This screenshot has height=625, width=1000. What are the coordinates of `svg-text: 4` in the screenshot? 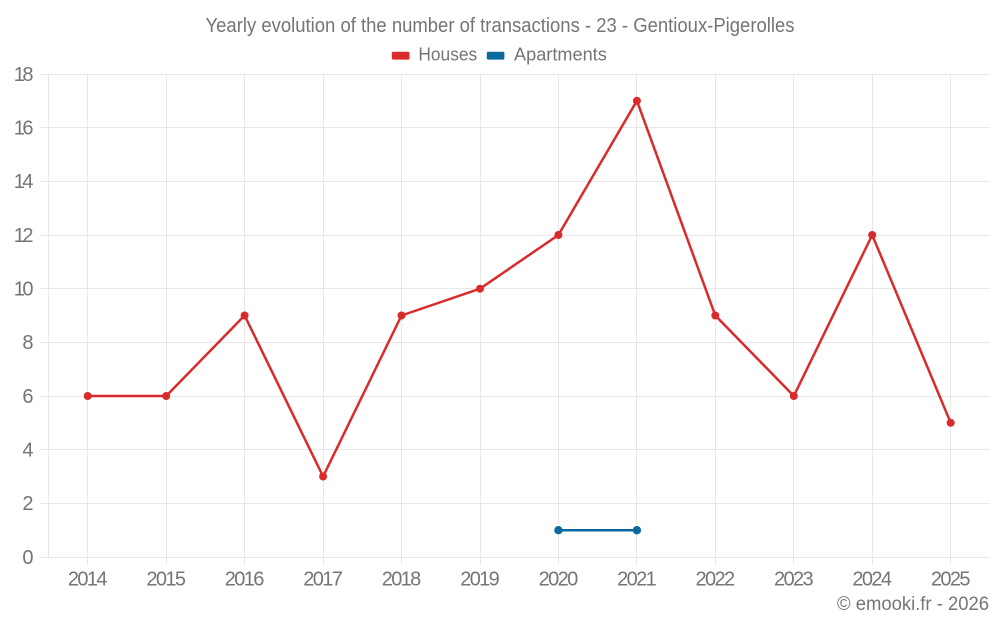 It's located at (27, 451).